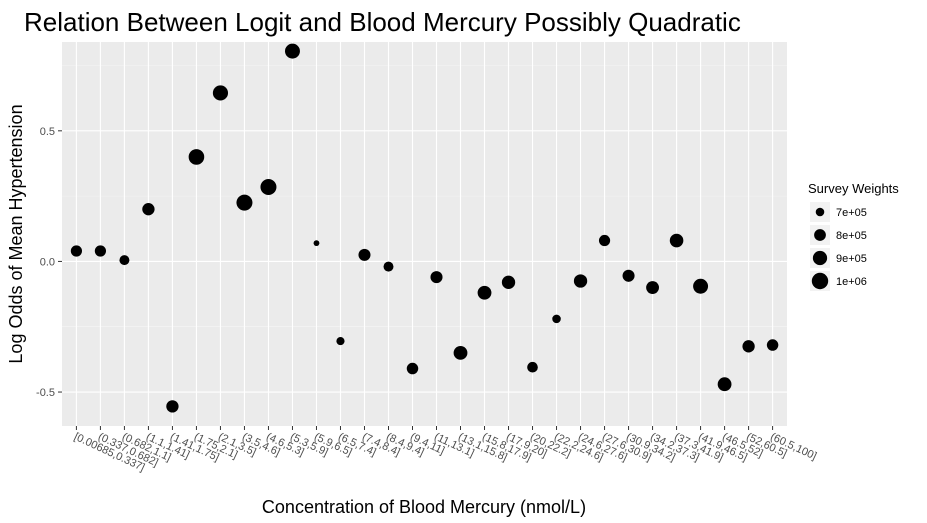 The height and width of the screenshot is (523, 927). I want to click on y-tick-label: -0.5, so click(45, 393).